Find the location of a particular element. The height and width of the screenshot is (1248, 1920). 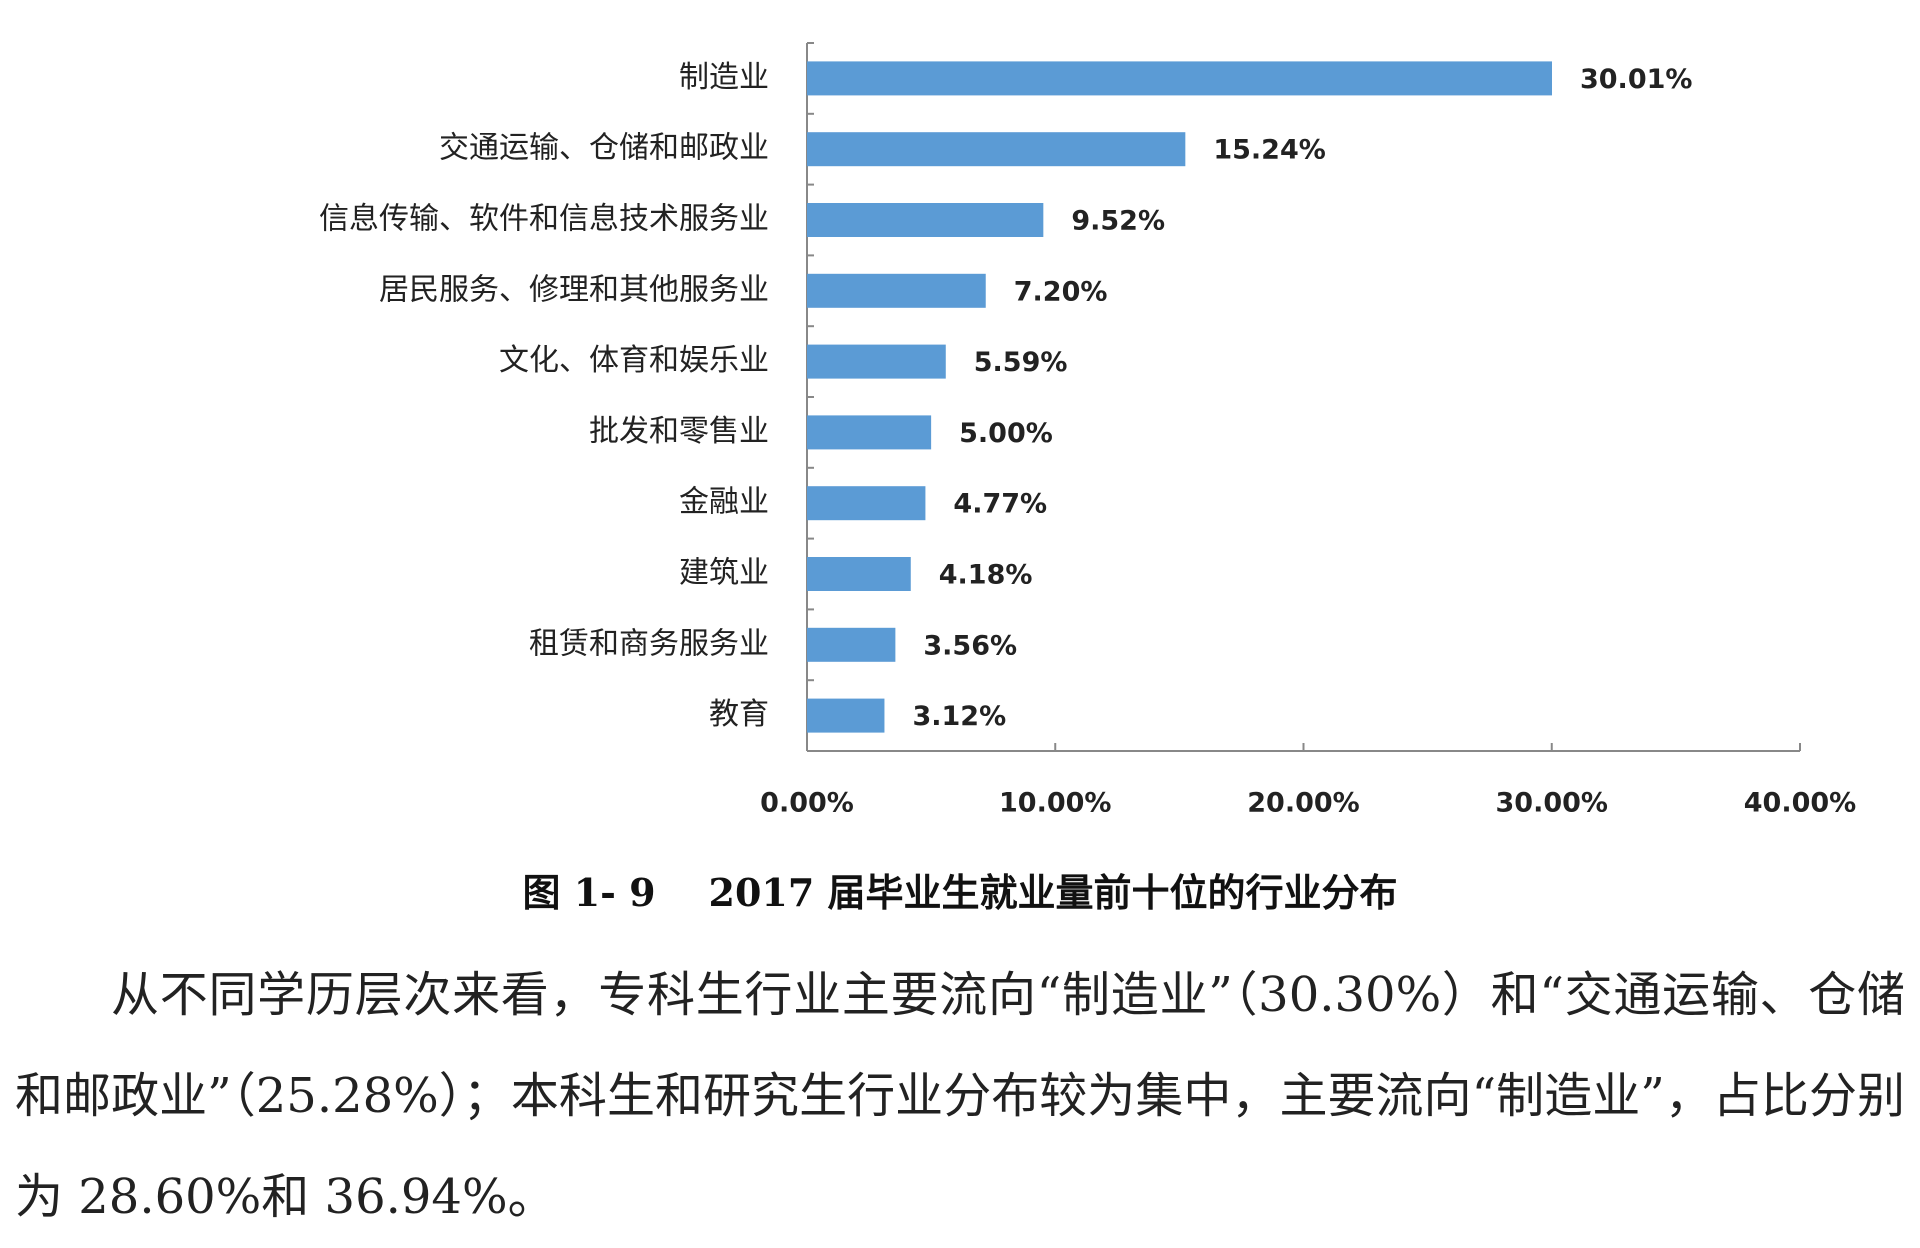

category-label: 信息传输、软件和信息技术服务业 is located at coordinates (544, 219).